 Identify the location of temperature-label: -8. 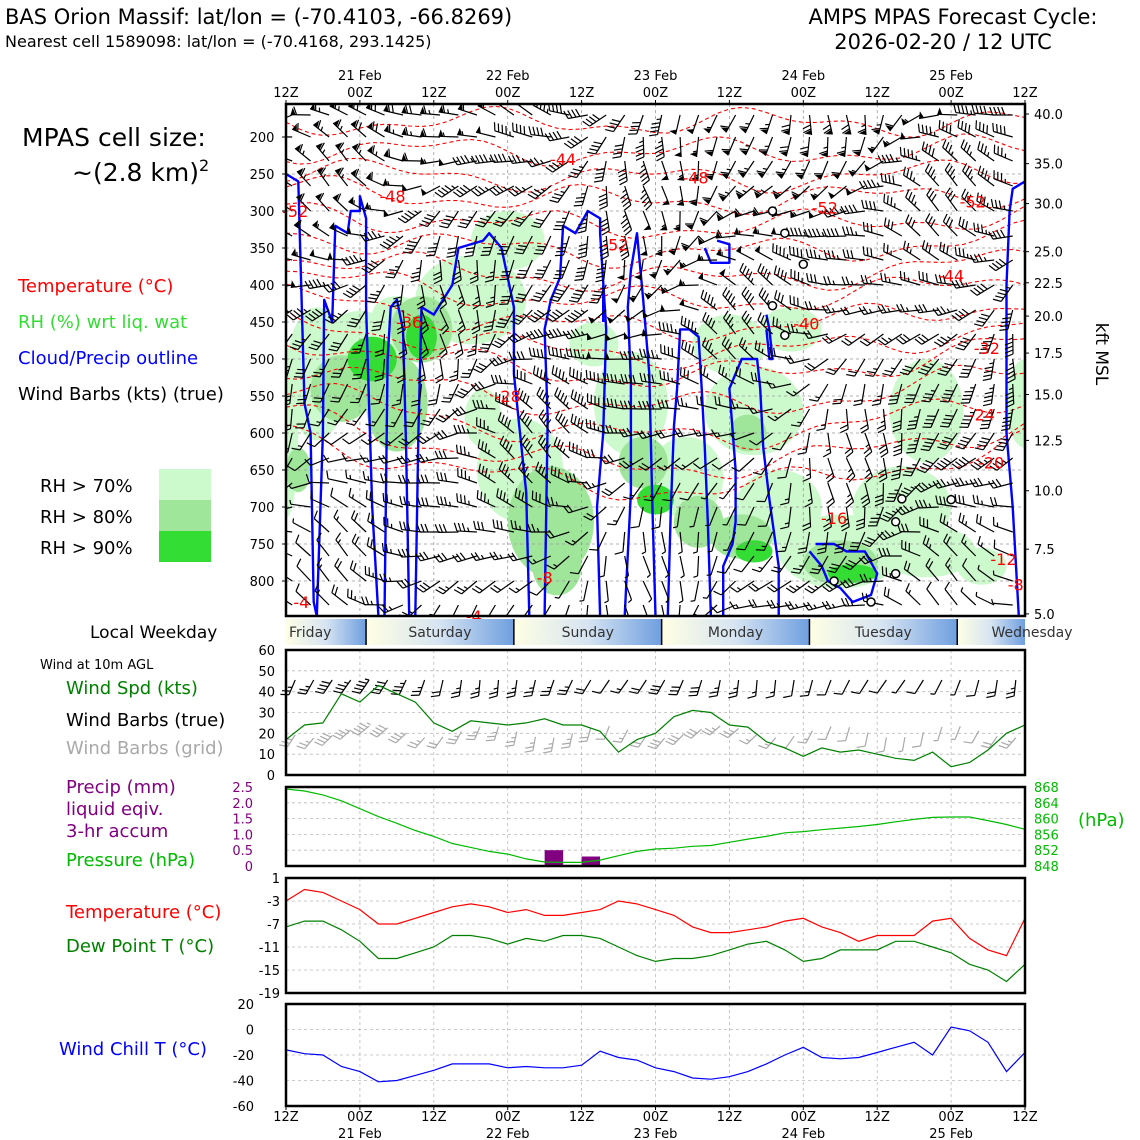
(545, 577).